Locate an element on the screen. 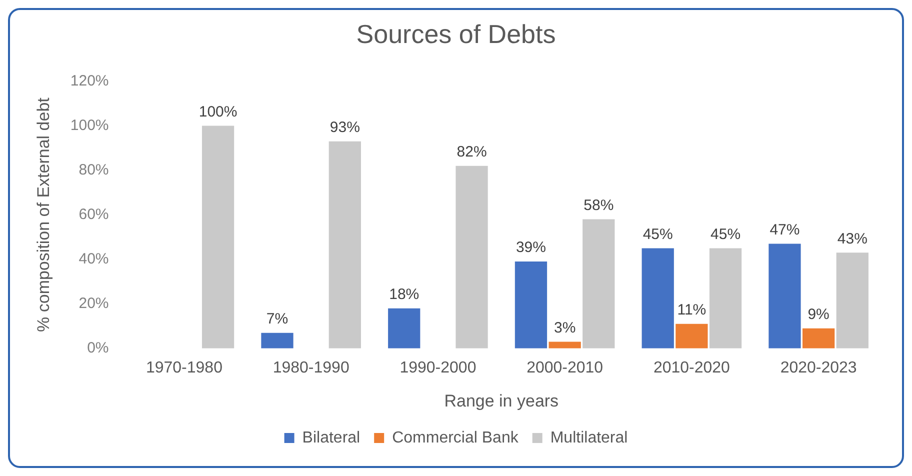 The image size is (912, 476). data-label: 7% is located at coordinates (277, 319).